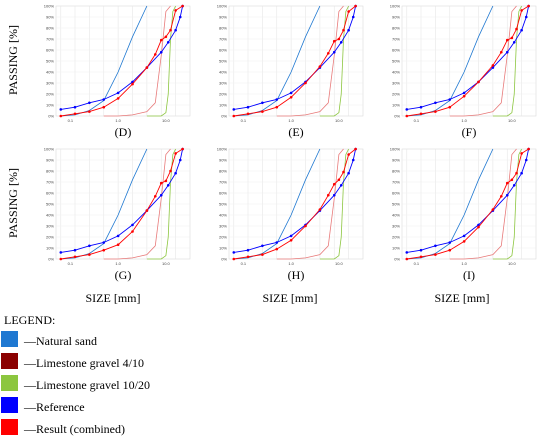 The width and height of the screenshot is (550, 443). What do you see at coordinates (50, 94) in the screenshot?
I see `y-tick-label: 20%` at bounding box center [50, 94].